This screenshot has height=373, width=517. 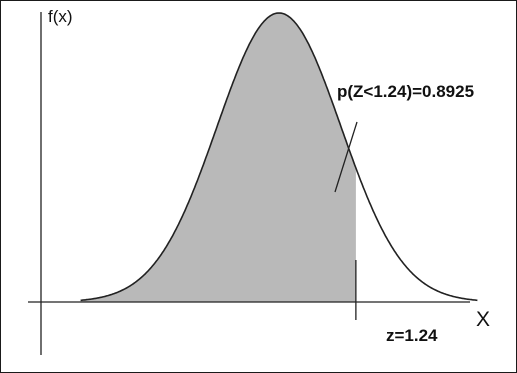 What do you see at coordinates (483, 319) in the screenshot?
I see `x-axis-label: X` at bounding box center [483, 319].